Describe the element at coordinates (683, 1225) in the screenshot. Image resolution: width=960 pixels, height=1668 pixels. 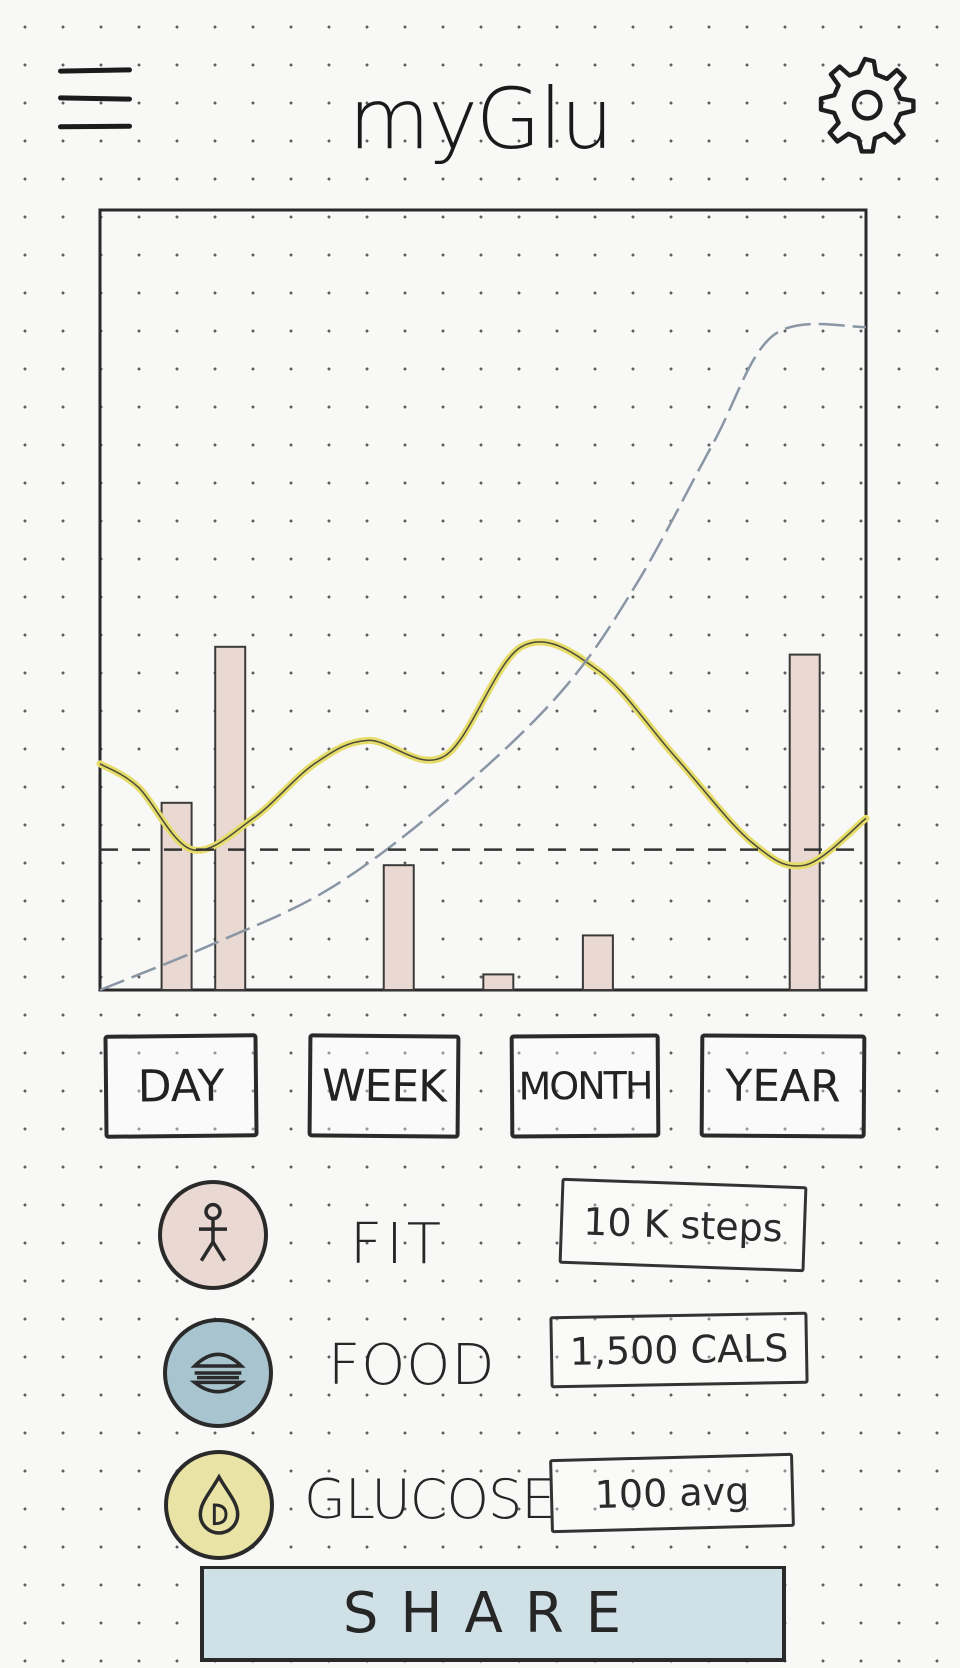
I see `fit-value: 10 K steps` at that location.